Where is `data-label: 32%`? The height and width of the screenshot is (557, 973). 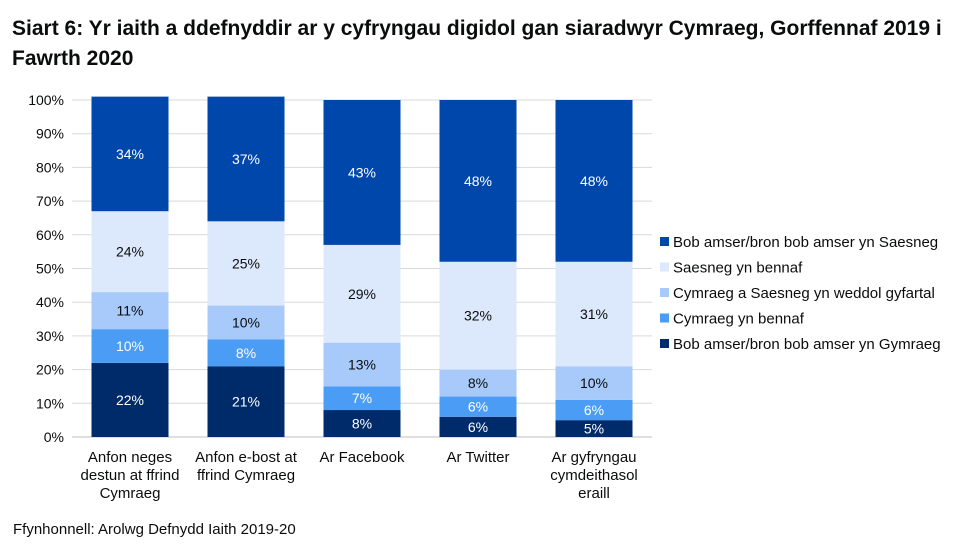
data-label: 32% is located at coordinates (478, 316).